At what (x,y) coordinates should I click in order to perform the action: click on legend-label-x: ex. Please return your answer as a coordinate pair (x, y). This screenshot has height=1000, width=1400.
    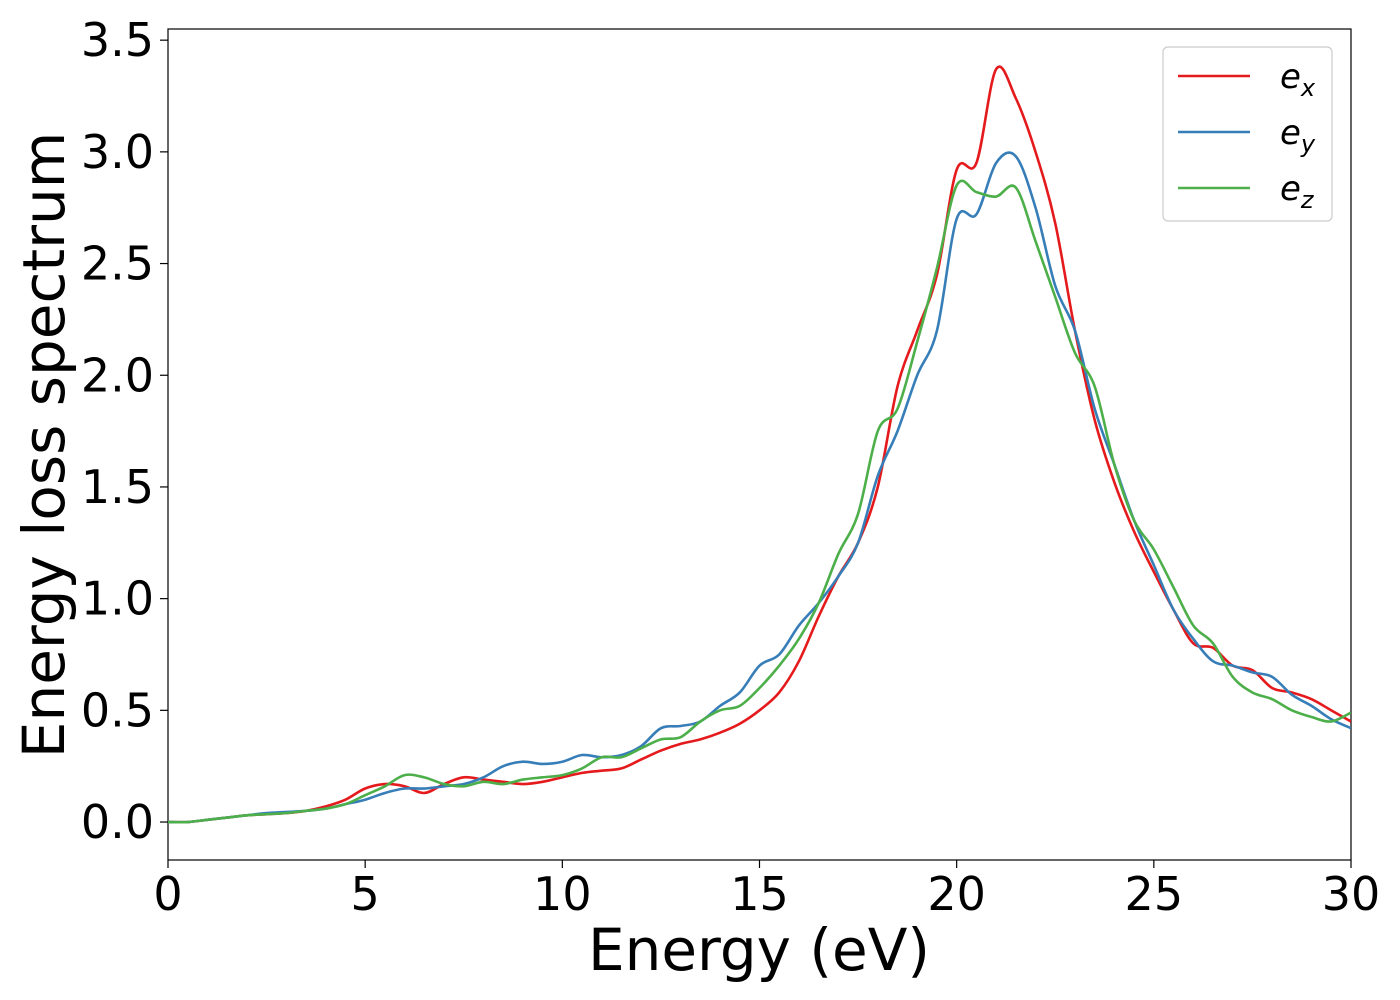
    Looking at the image, I should click on (1298, 79).